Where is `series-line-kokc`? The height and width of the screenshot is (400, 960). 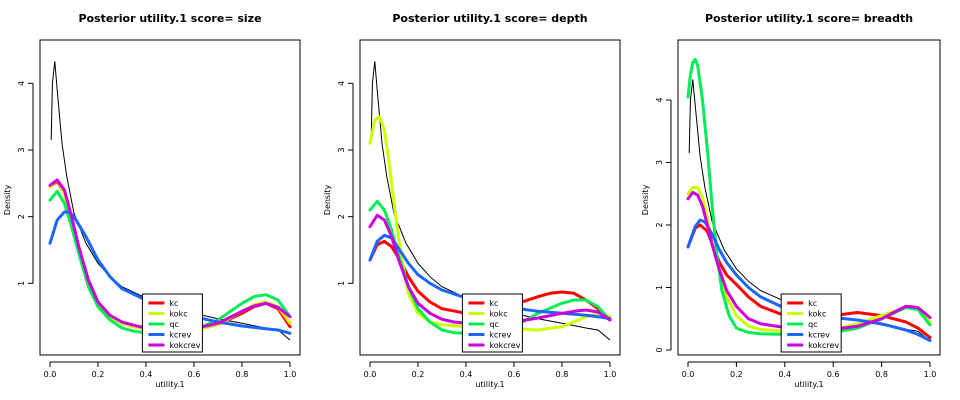 series-line-kokc is located at coordinates (809, 259).